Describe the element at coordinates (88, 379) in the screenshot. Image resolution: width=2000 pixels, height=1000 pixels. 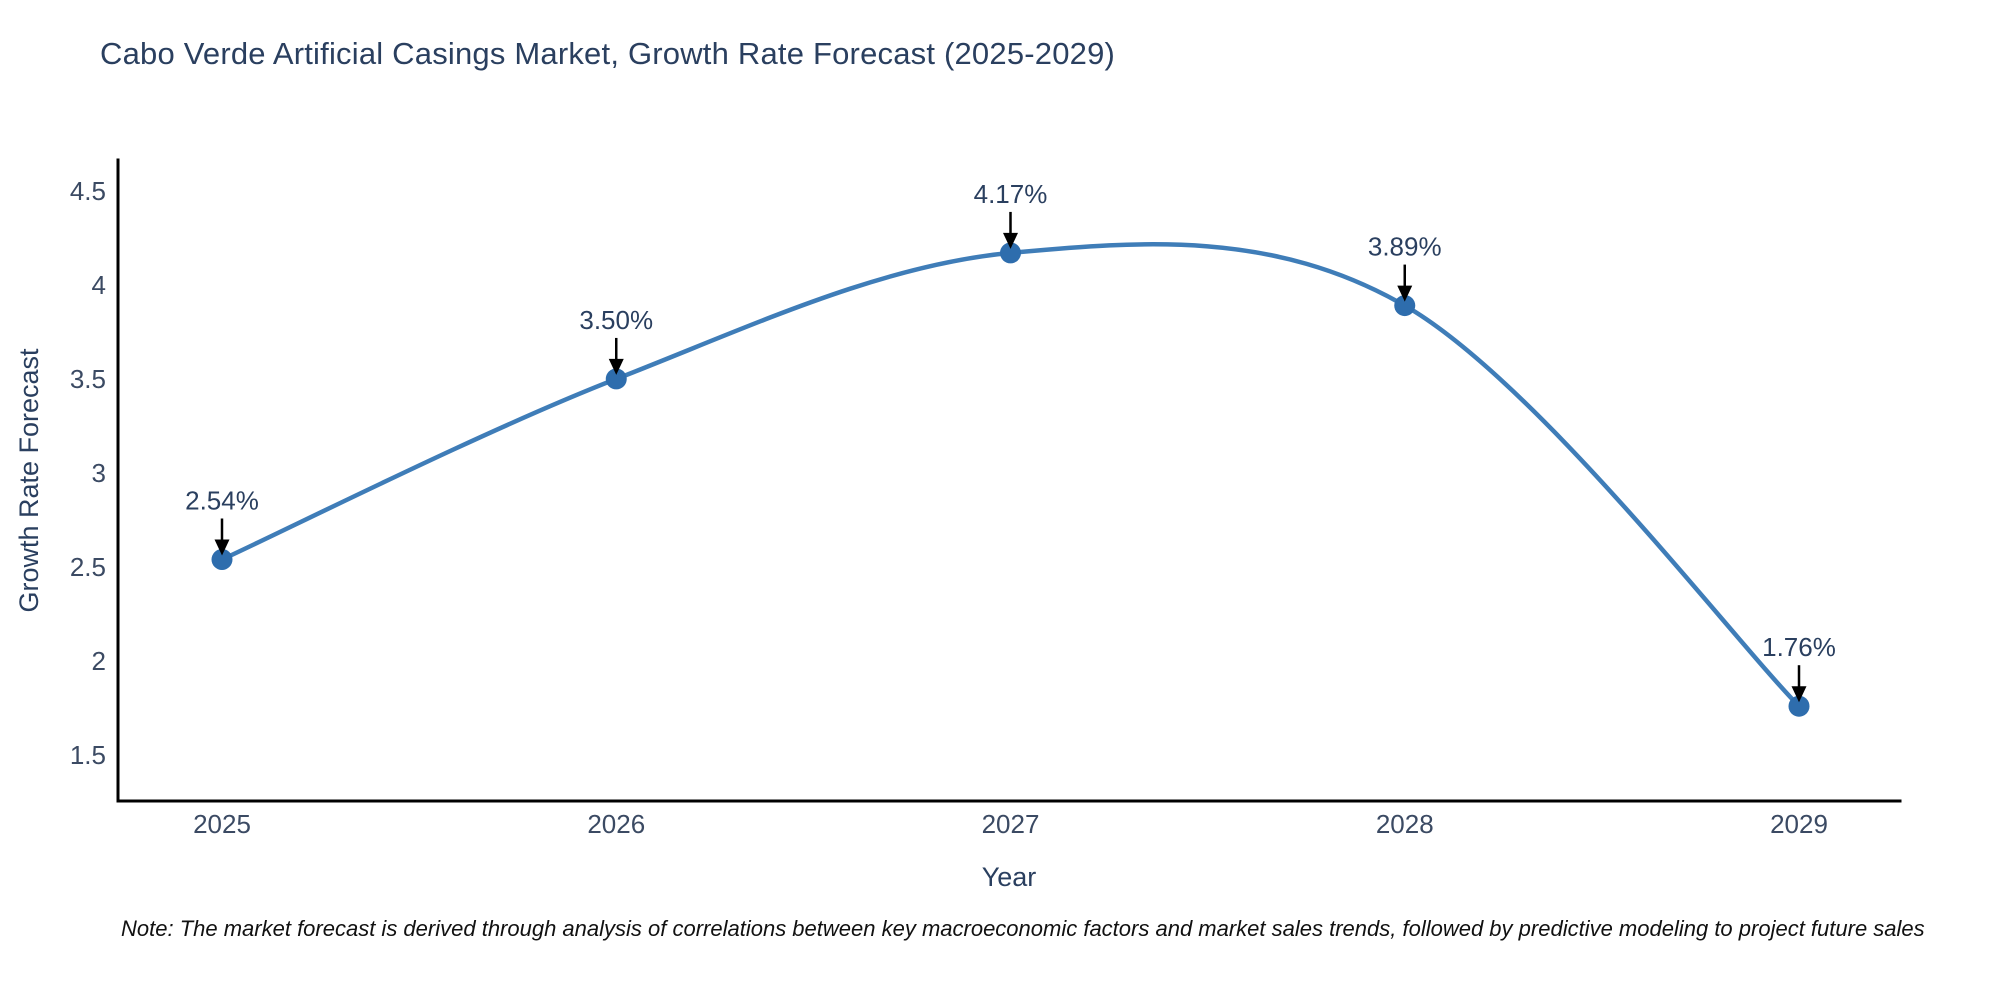
I see `y-tick-label: 3.5` at that location.